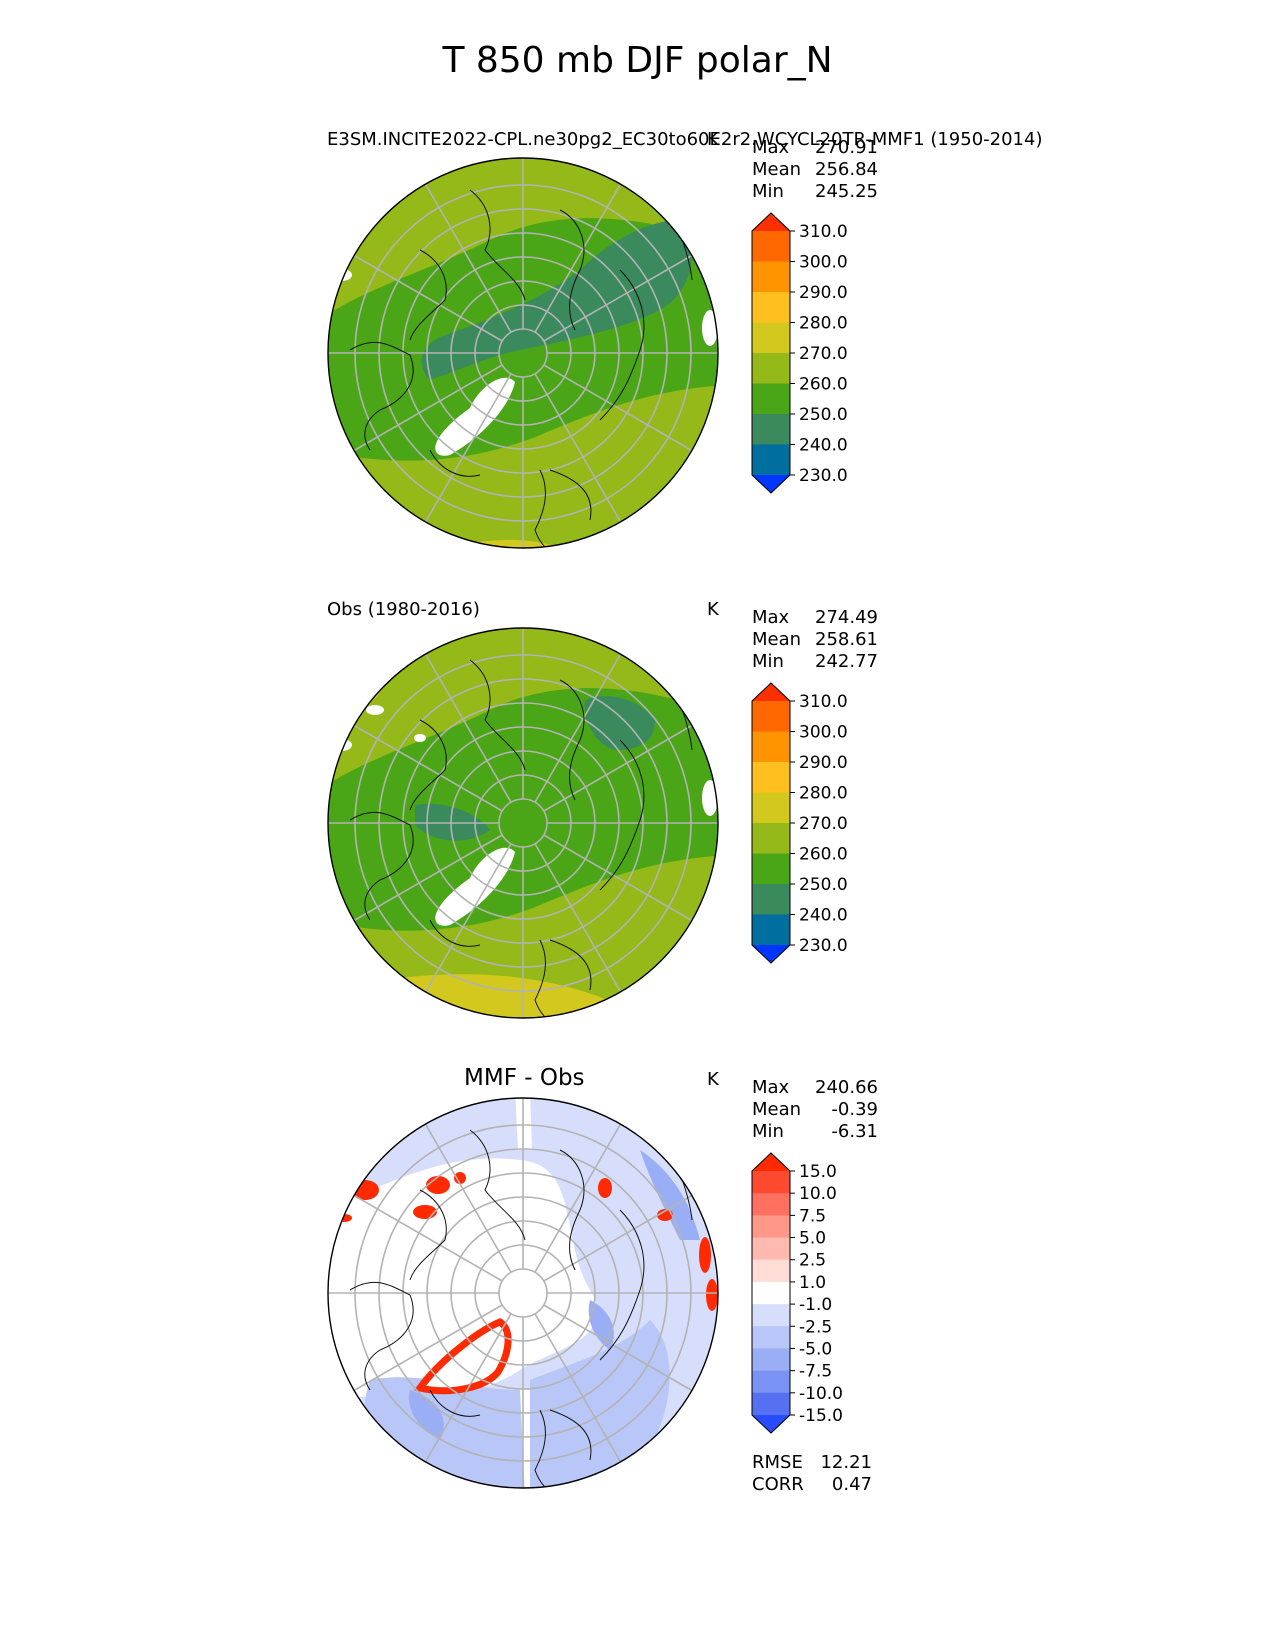  Describe the element at coordinates (475, 886) in the screenshot. I see `greenland-mask` at that location.